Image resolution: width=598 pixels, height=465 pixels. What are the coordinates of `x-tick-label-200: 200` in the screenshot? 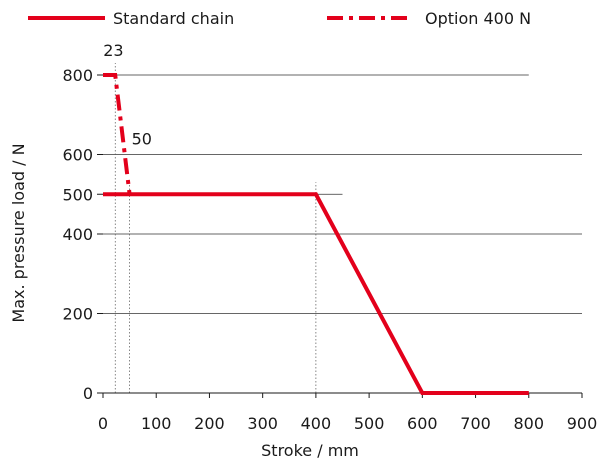 It's located at (209, 423).